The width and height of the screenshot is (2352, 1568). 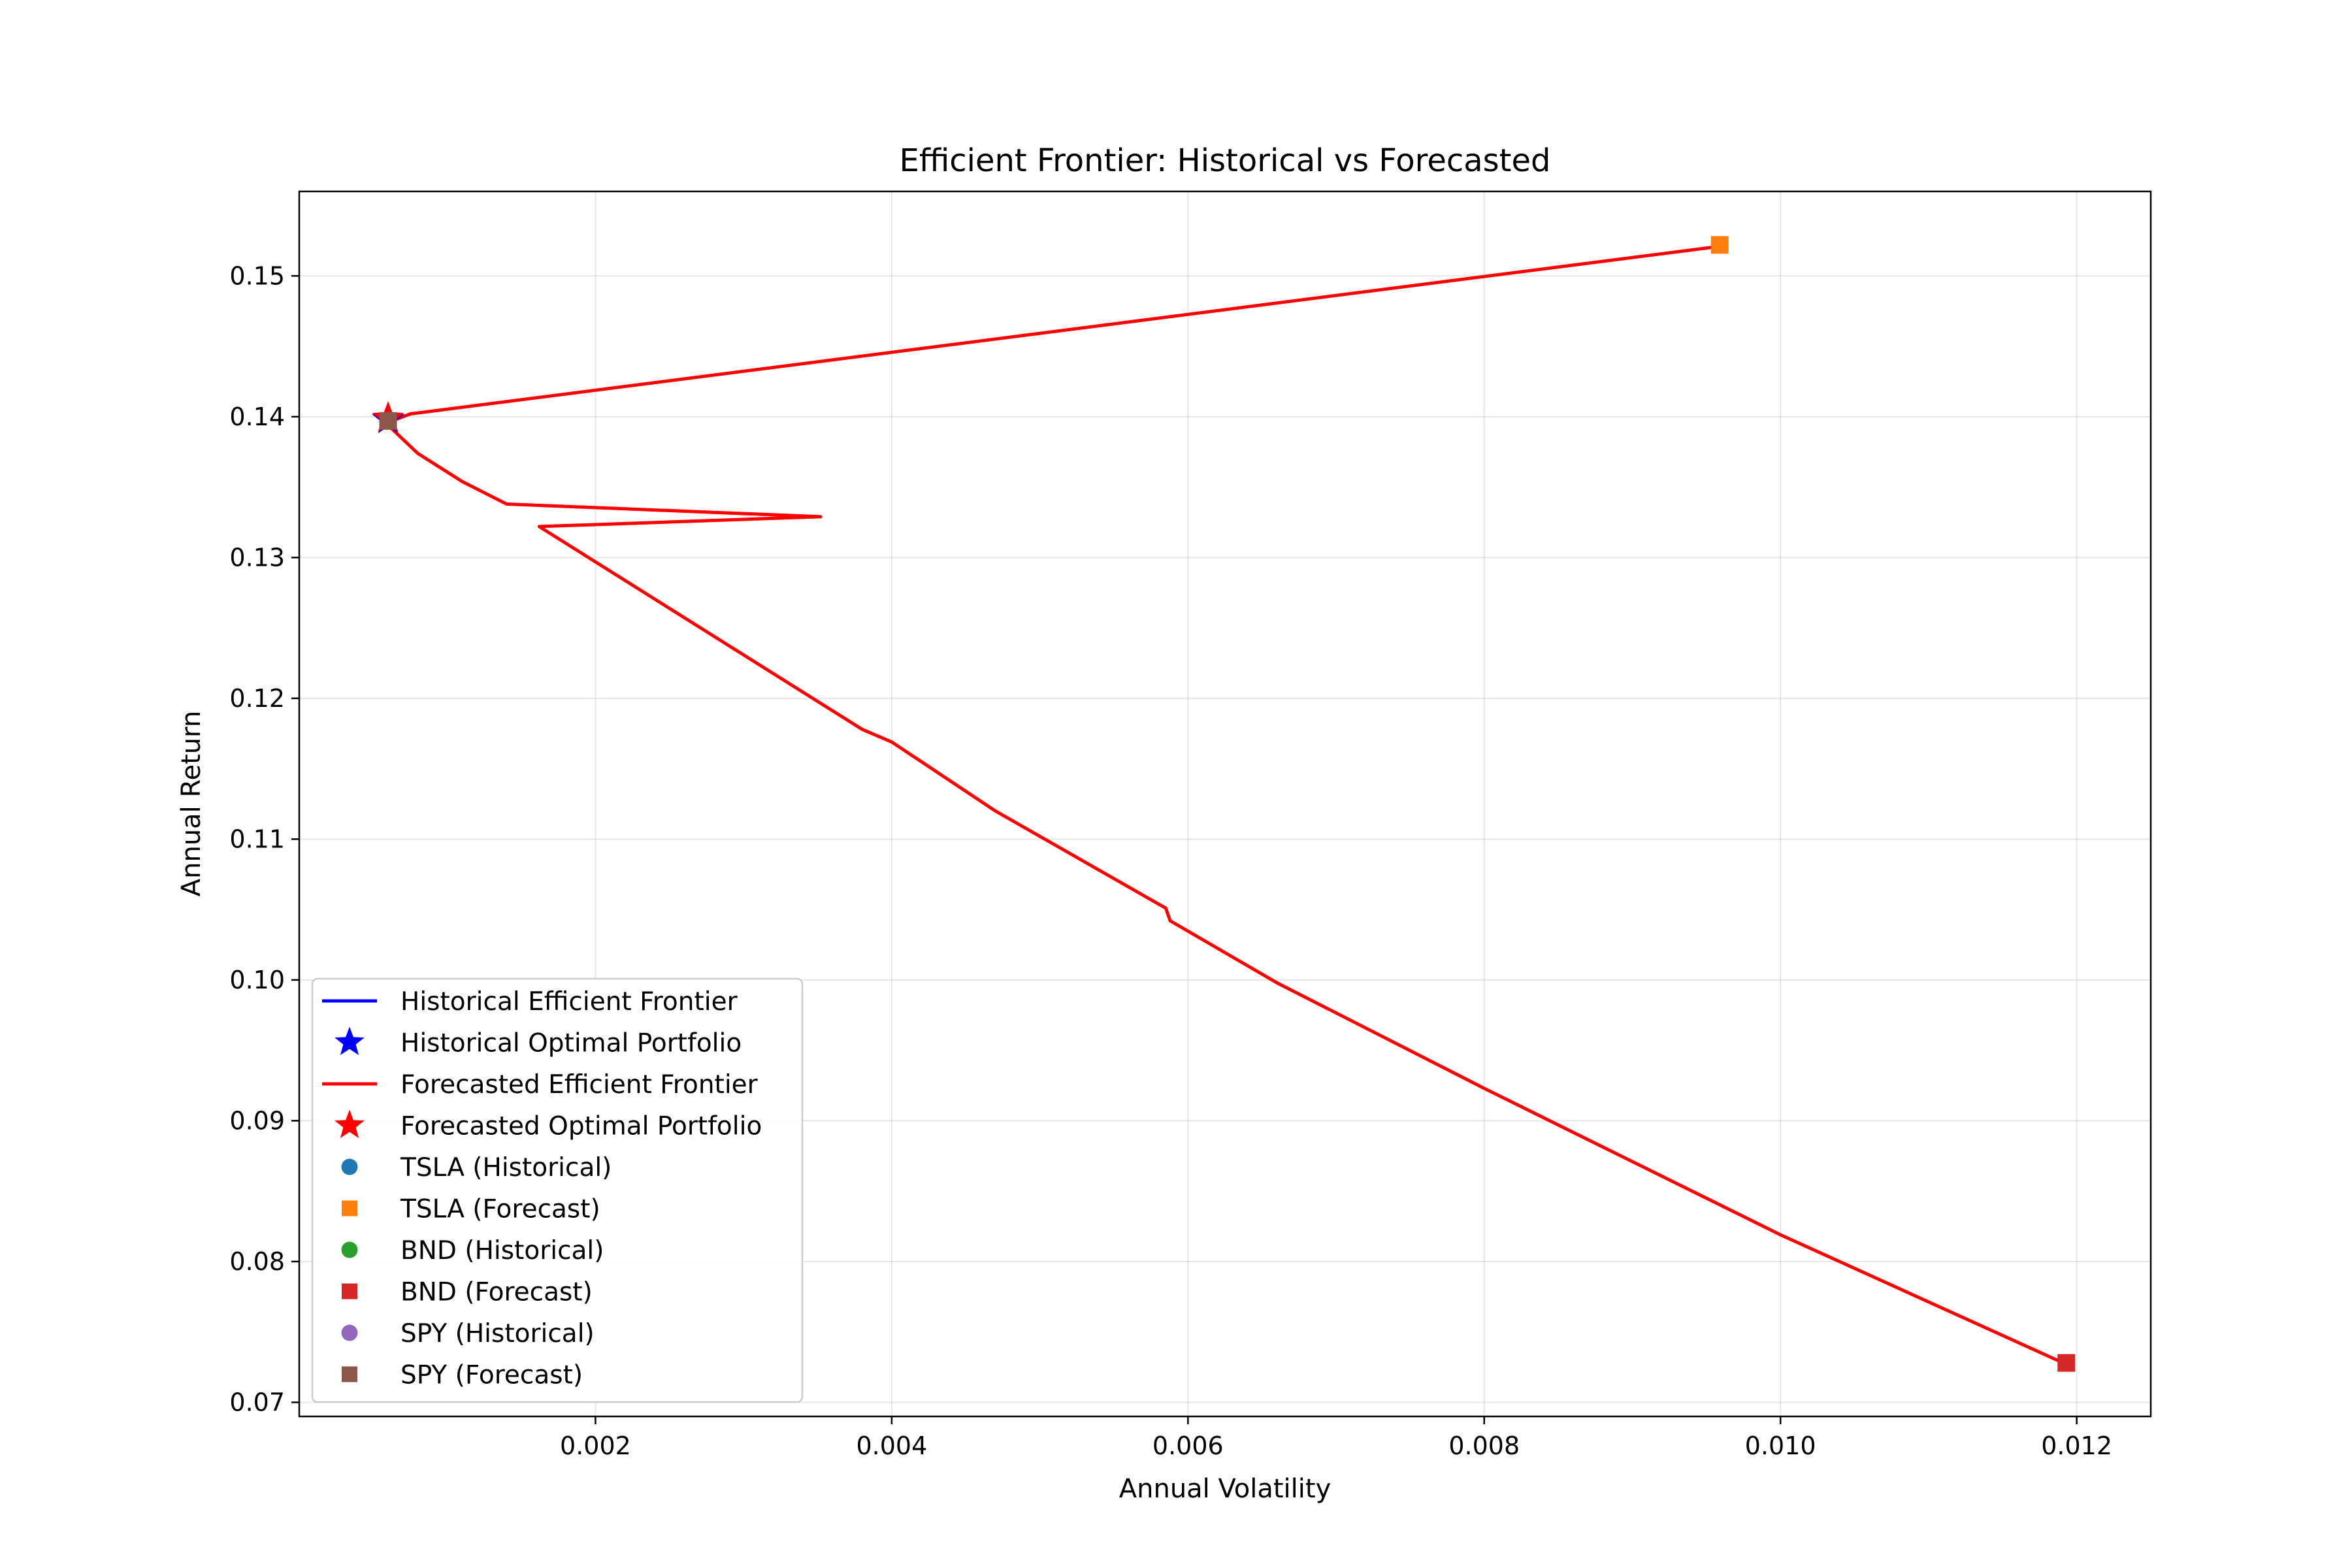 I want to click on legend-entry-forecasted-efficient-frontier: Forecasted Efficient Frontier, so click(x=540, y=1085).